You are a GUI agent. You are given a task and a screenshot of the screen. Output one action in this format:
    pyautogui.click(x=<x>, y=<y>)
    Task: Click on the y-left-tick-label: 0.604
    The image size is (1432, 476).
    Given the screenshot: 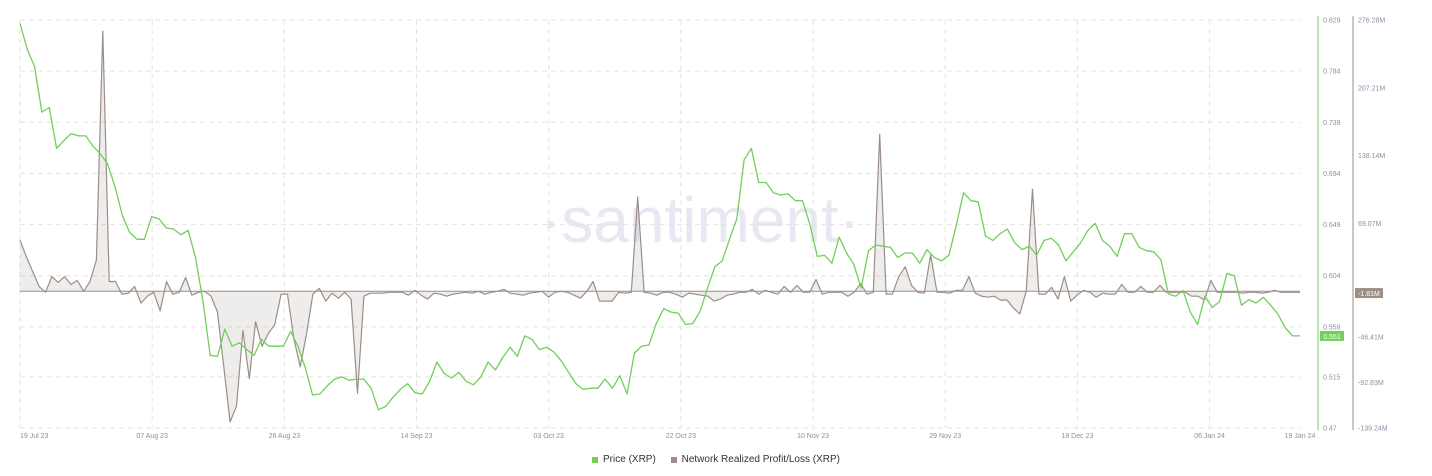 What is the action you would take?
    pyautogui.click(x=1332, y=276)
    